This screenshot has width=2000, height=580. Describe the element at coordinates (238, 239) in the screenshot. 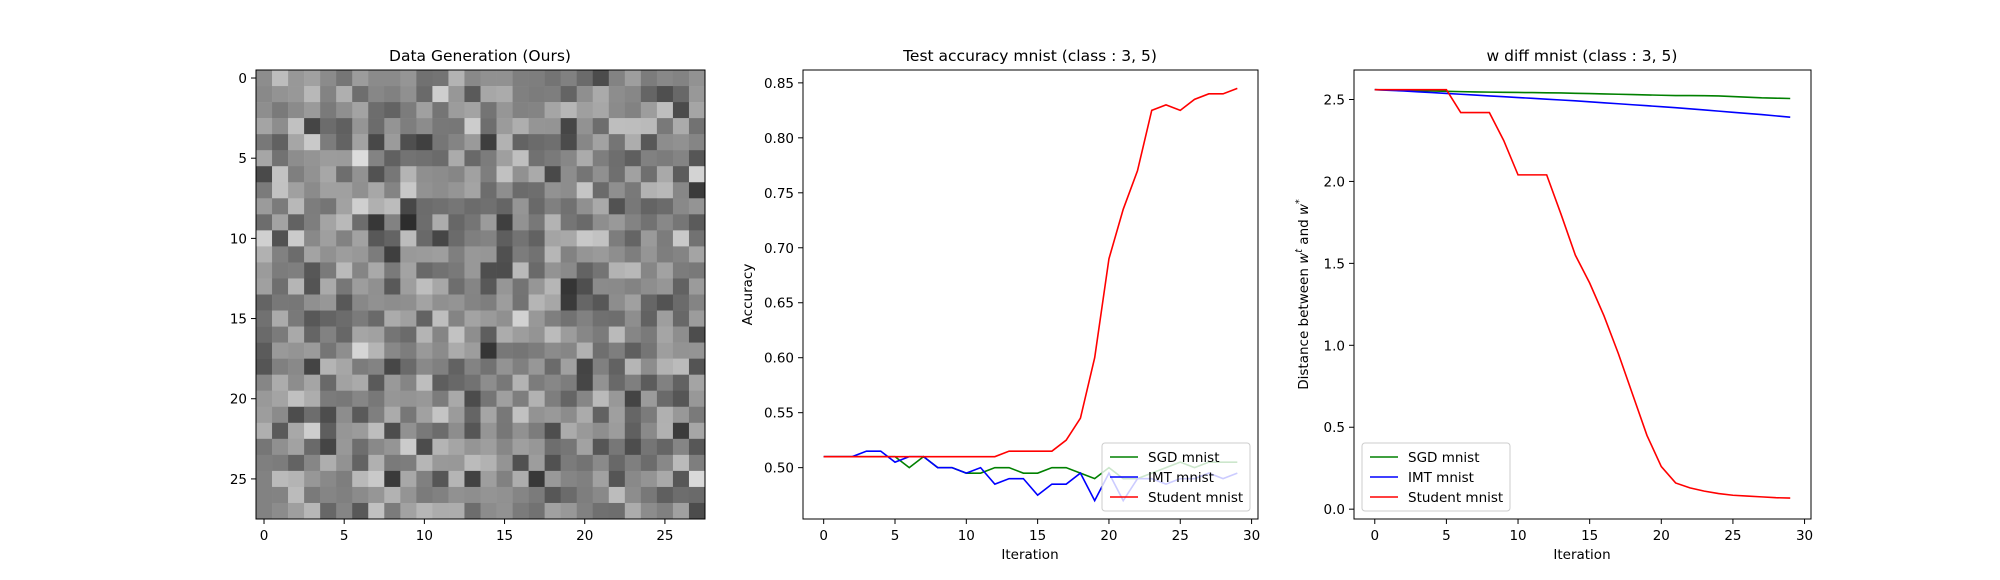

I see `heatmap-y-tick-label: 10` at that location.